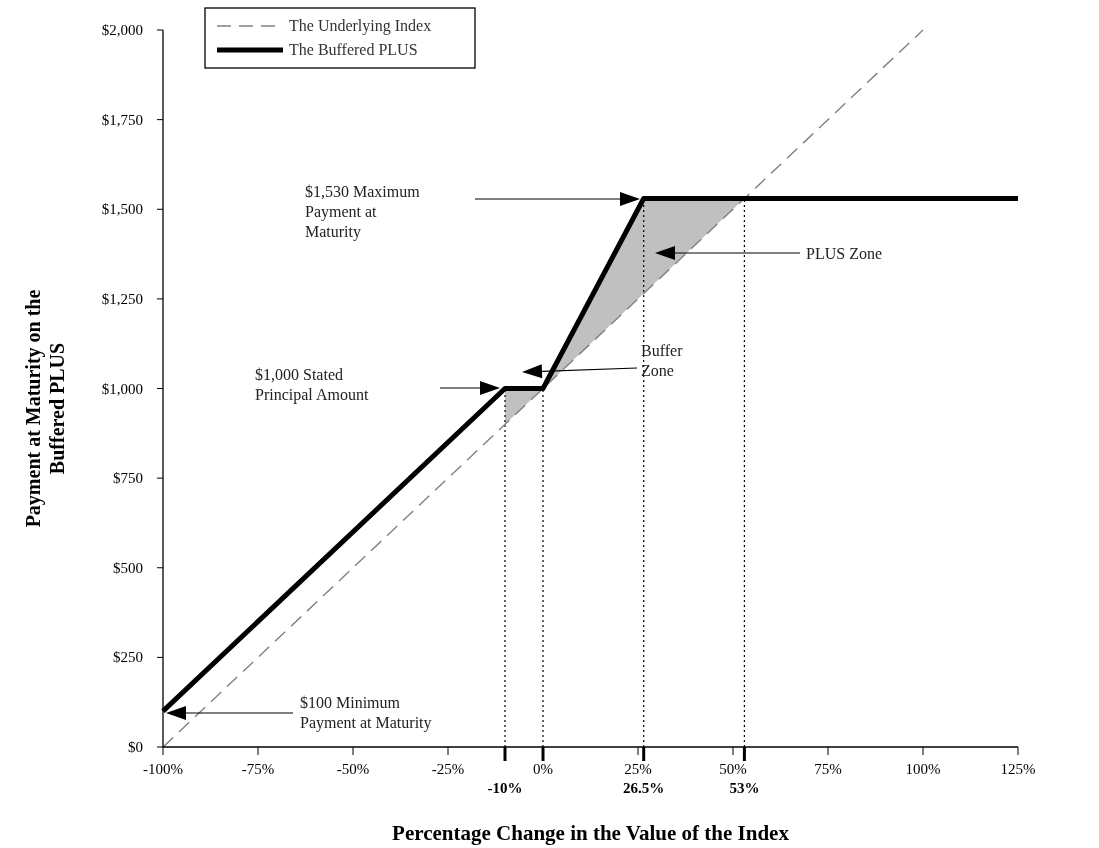 The width and height of the screenshot is (1099, 848). I want to click on legend-label: The Underlying Index, so click(360, 26).